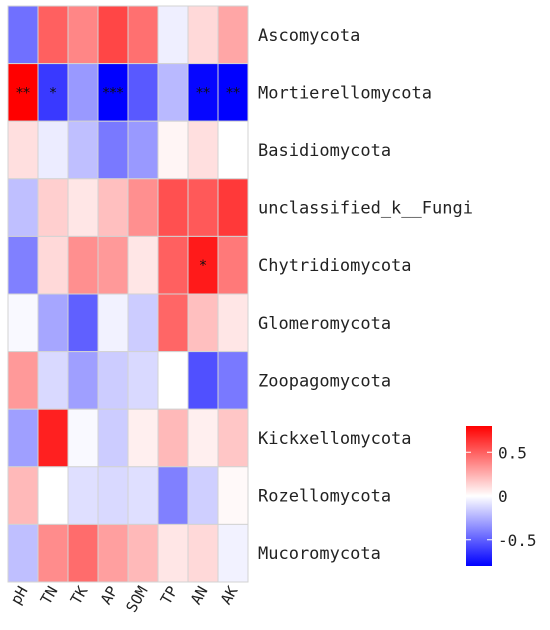  Describe the element at coordinates (53, 323) in the screenshot. I see `heatmap-cell-glomeromycota-tn` at that location.